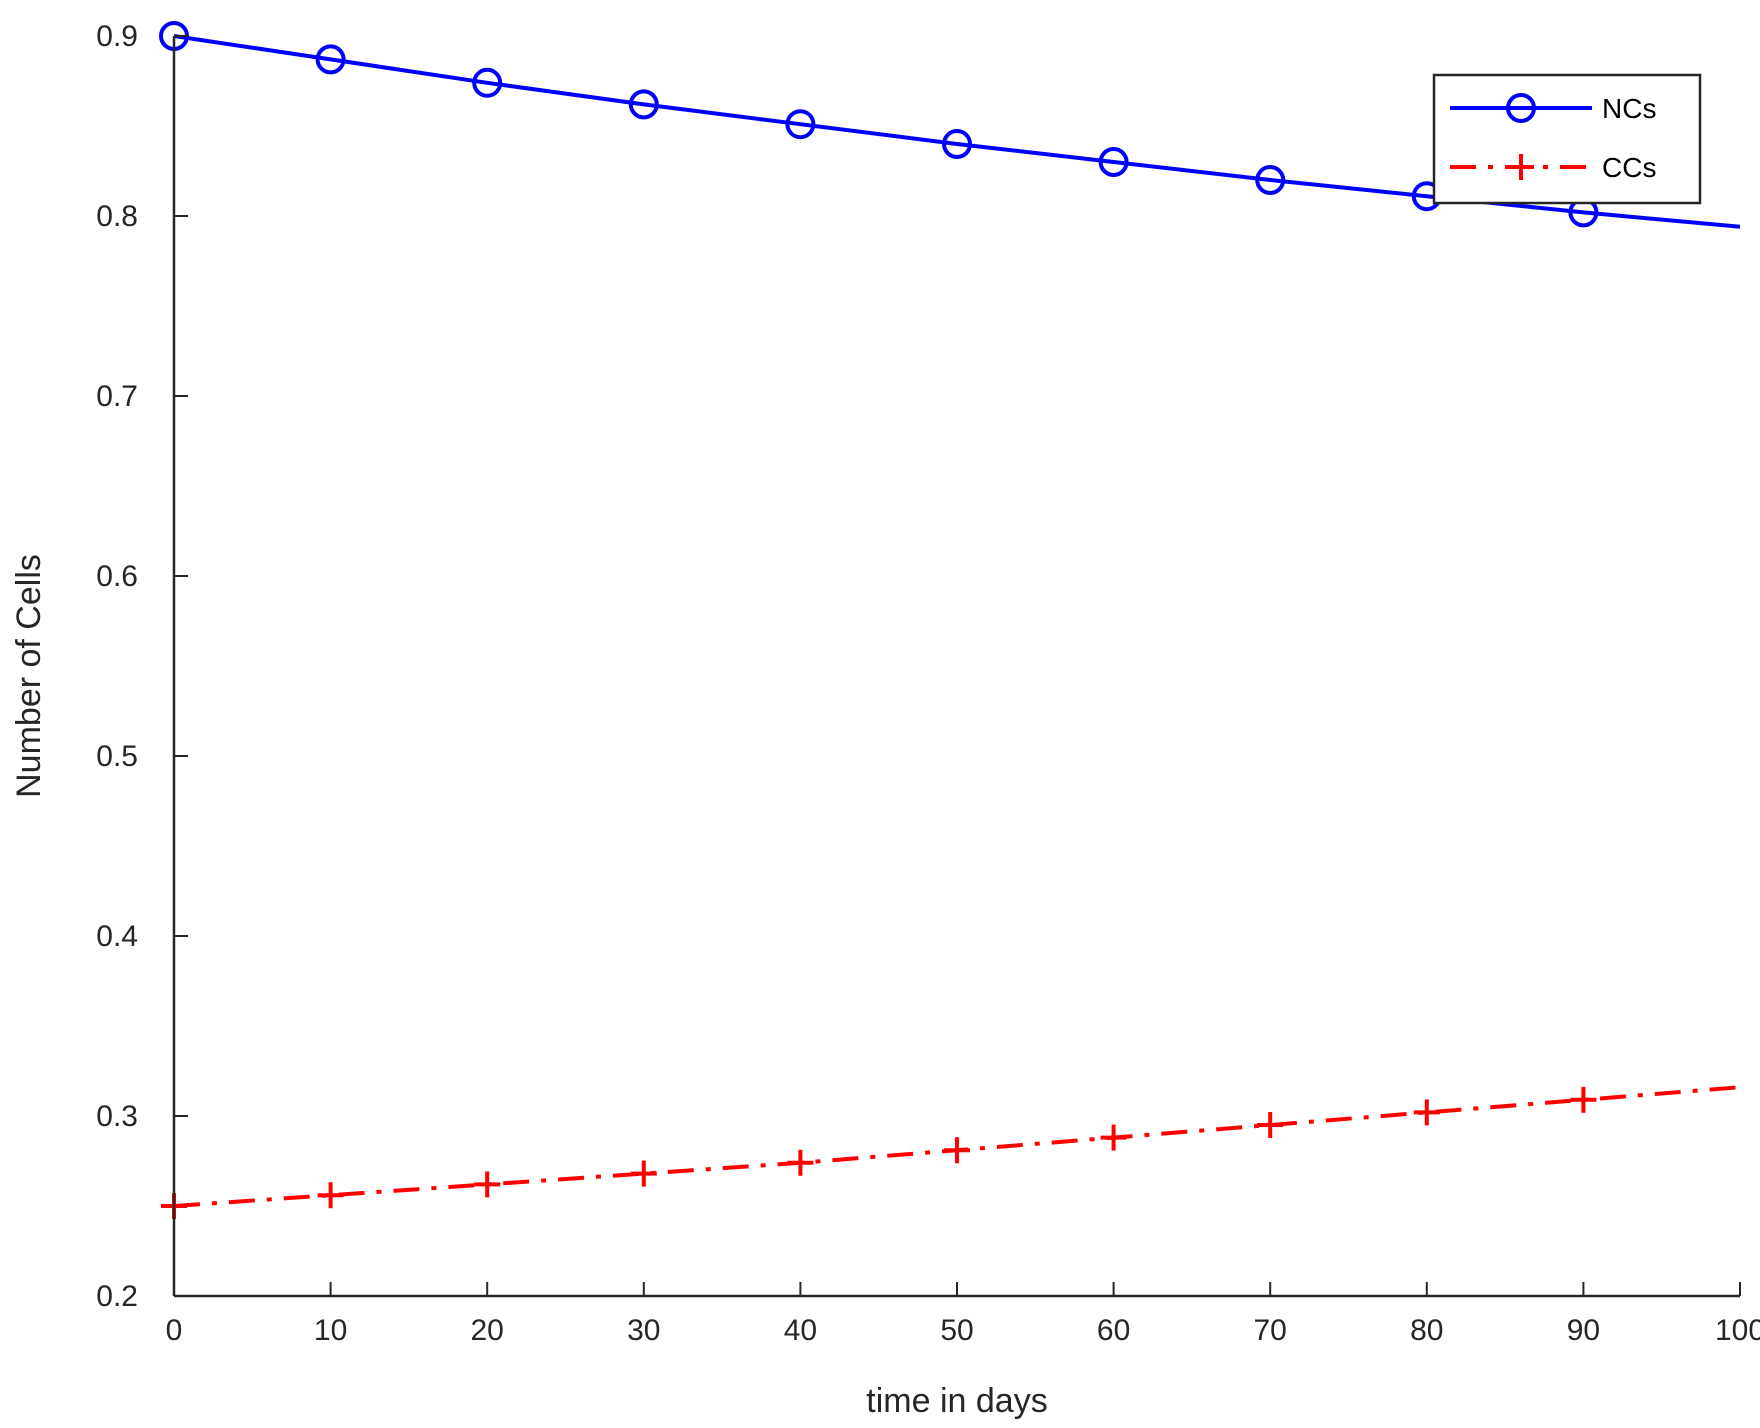 This screenshot has height=1428, width=1760. Describe the element at coordinates (643, 1330) in the screenshot. I see `x-tick-label: 30` at that location.